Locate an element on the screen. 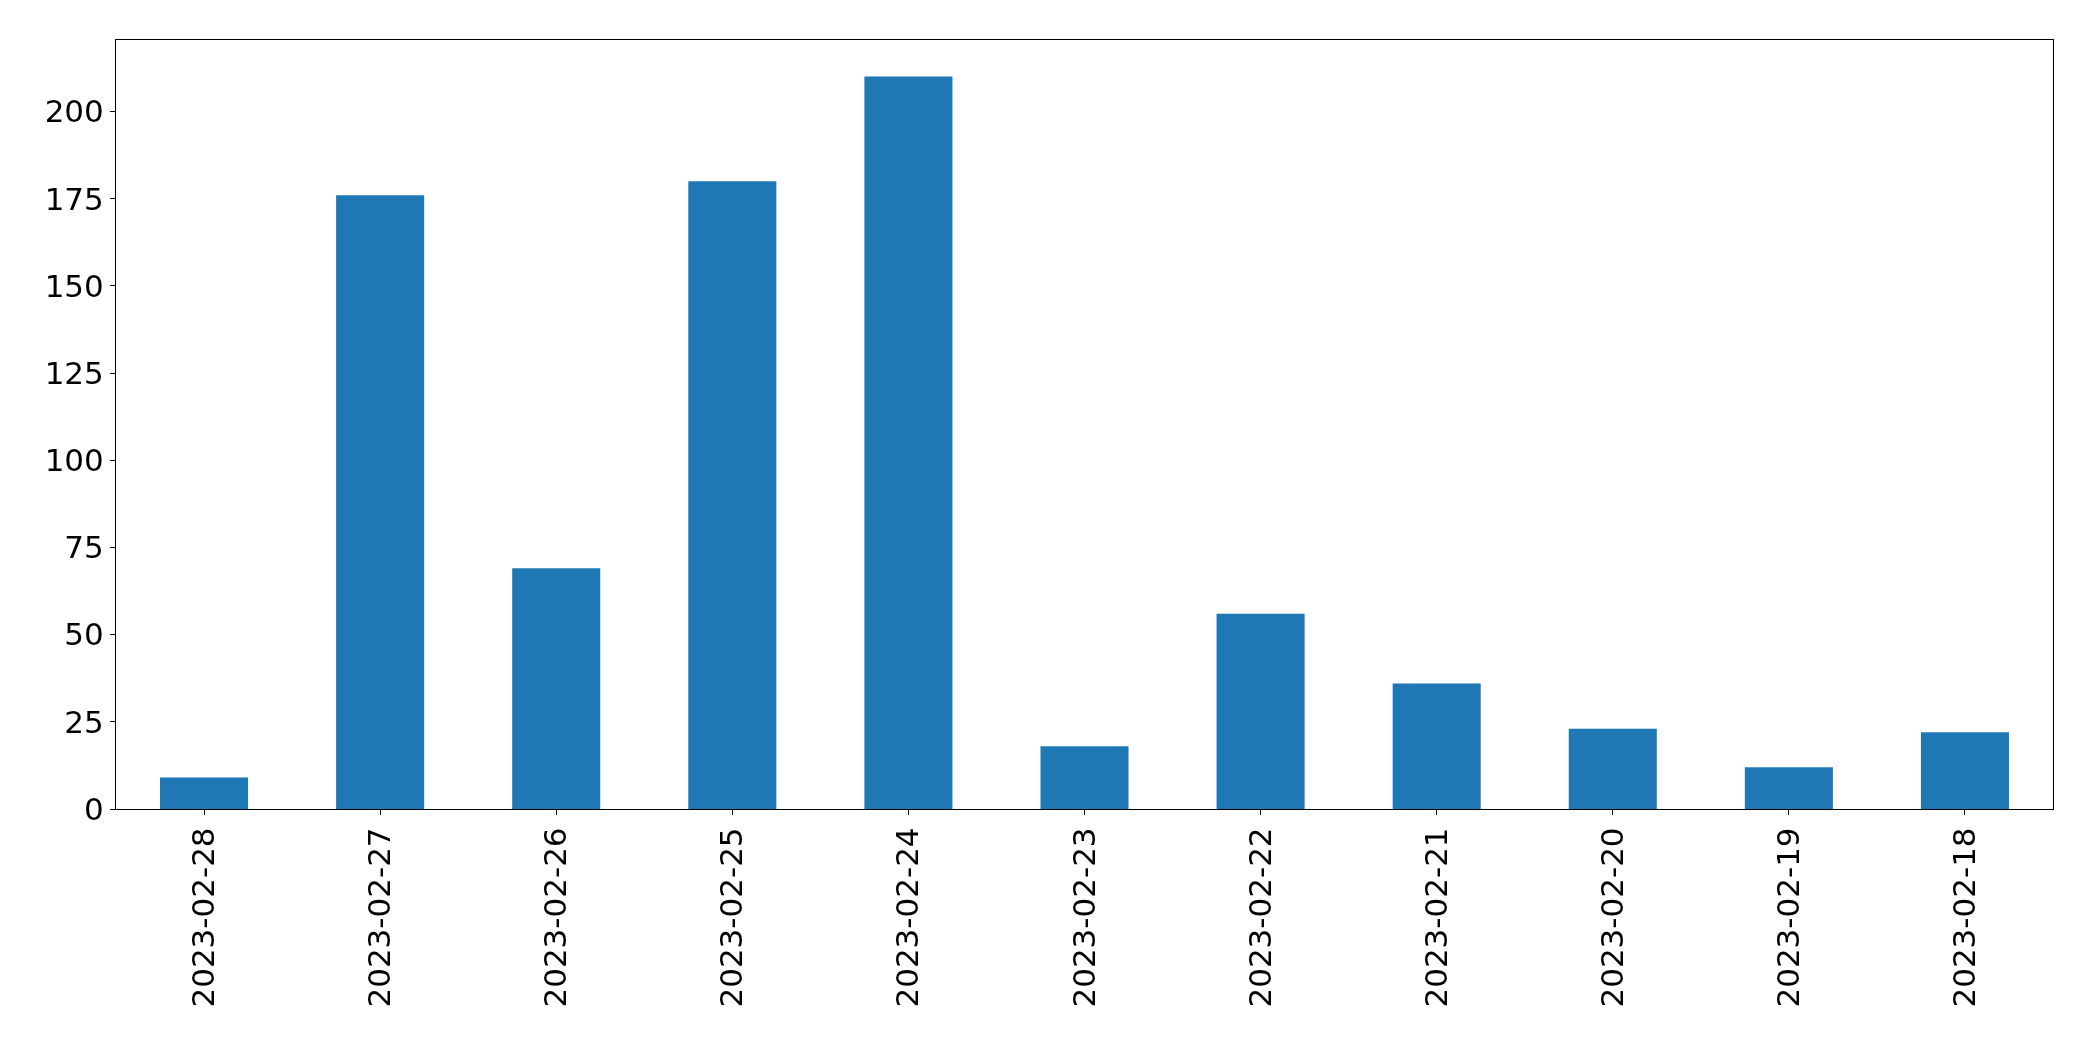  y-tick-label: 200 is located at coordinates (74, 111).